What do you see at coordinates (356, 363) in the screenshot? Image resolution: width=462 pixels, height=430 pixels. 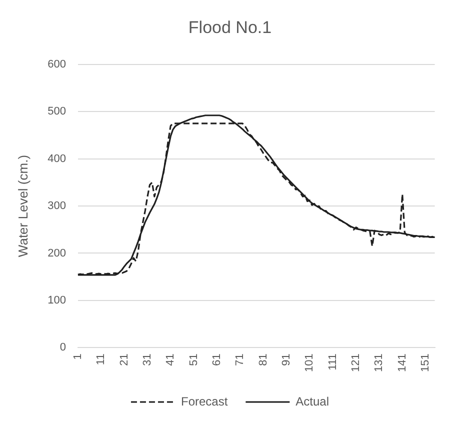 I see `x-tick-label: 121` at bounding box center [356, 363].